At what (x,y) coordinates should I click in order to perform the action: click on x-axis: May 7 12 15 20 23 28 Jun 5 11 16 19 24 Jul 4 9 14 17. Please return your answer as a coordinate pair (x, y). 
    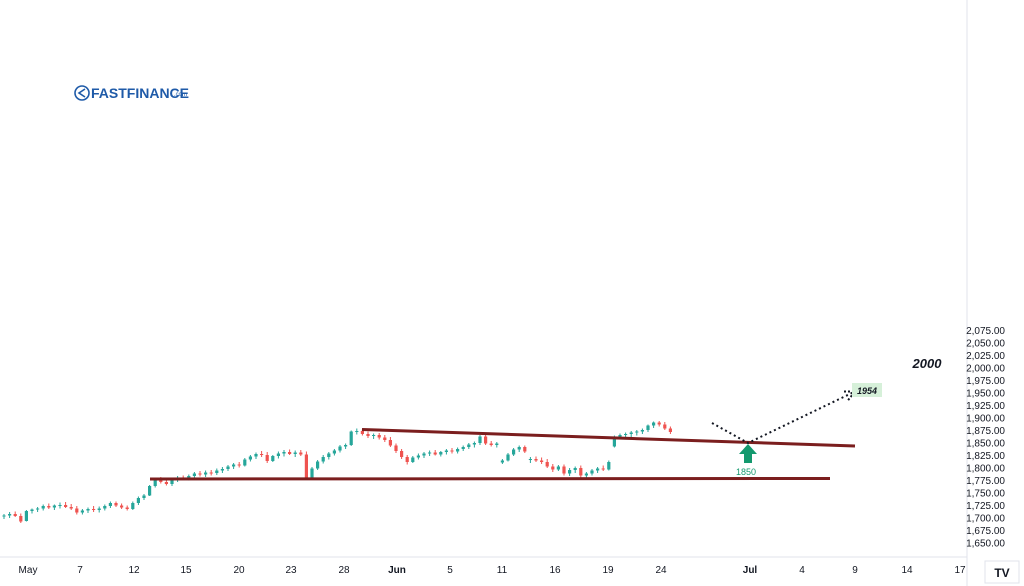
    Looking at the image, I should click on (483, 566).